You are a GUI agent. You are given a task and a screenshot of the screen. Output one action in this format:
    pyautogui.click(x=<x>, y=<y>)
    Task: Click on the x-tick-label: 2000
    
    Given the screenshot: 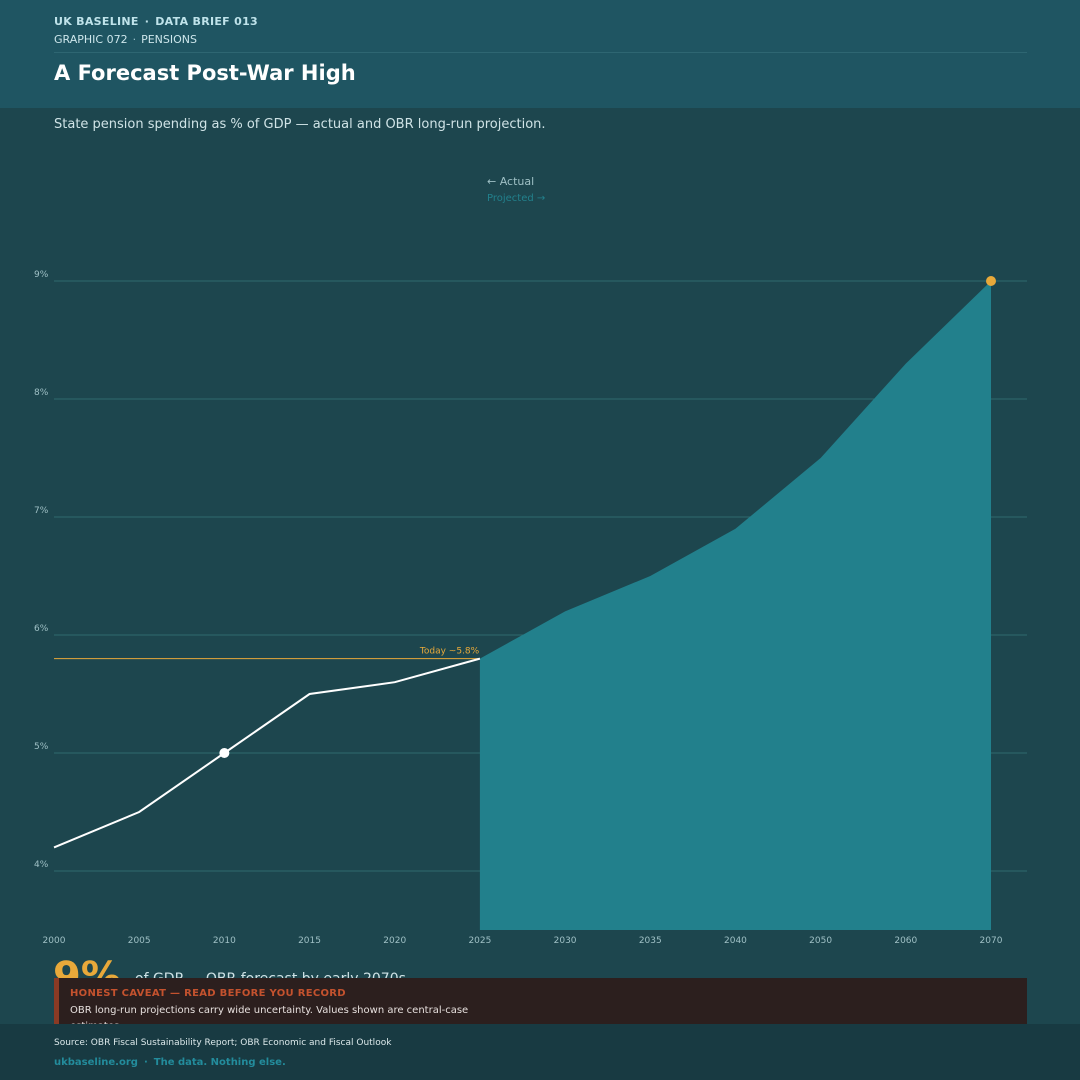 What is the action you would take?
    pyautogui.click(x=54, y=941)
    